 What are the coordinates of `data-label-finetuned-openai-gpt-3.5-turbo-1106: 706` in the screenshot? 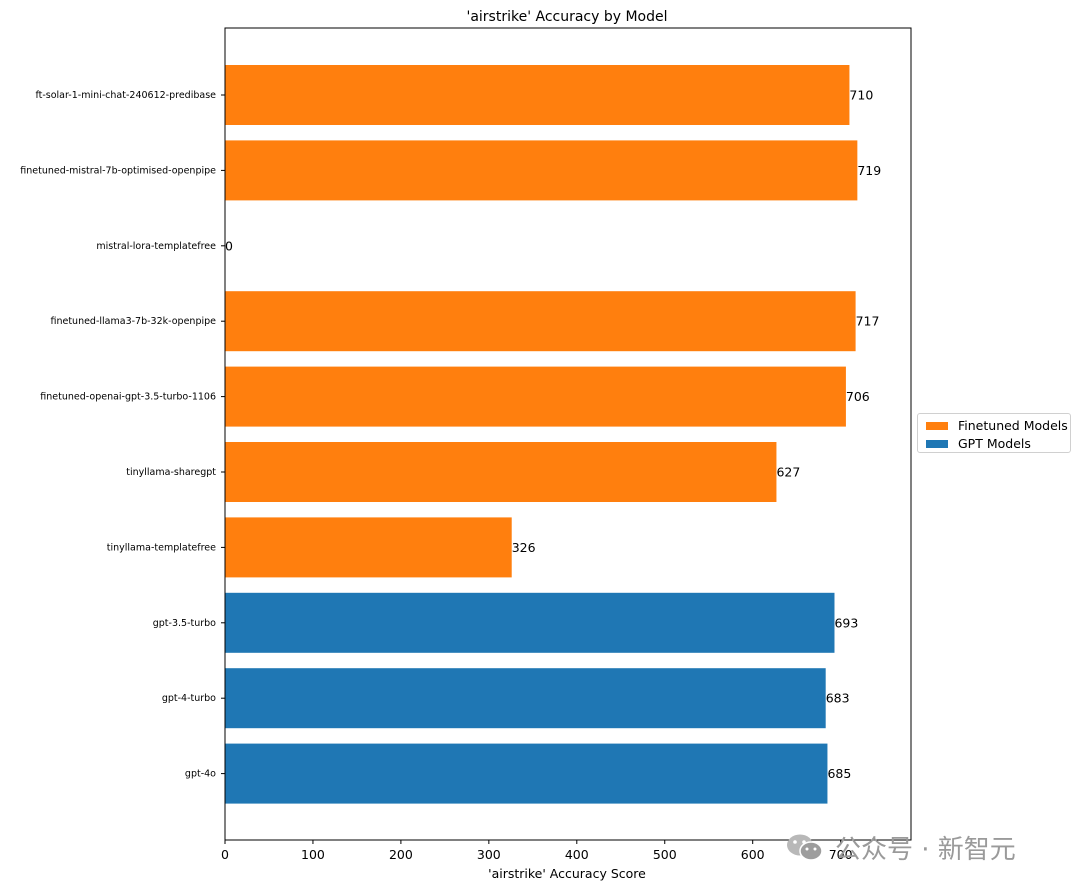 It's located at (858, 396).